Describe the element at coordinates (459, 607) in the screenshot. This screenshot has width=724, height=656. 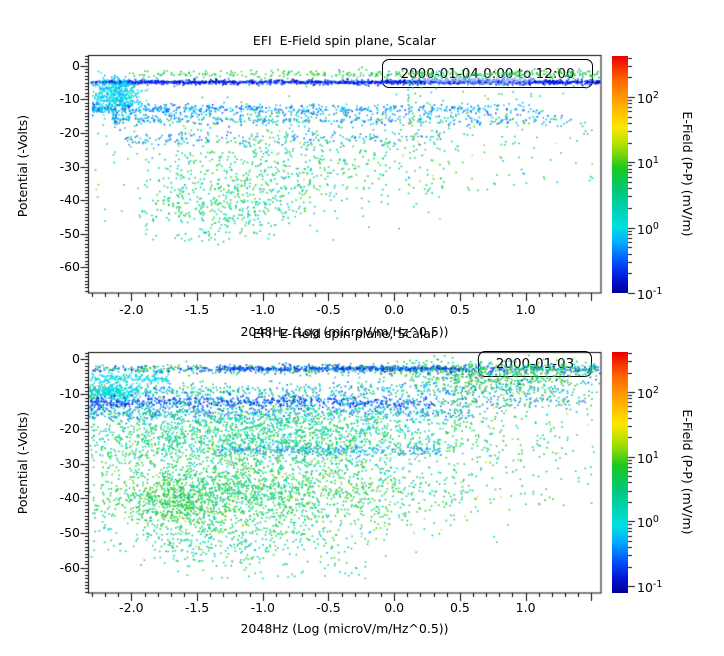
I see `plot2-x-tick-label: 0.5` at that location.